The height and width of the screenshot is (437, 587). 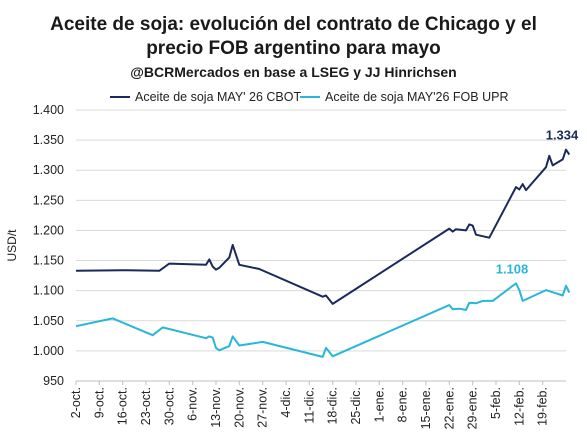 What do you see at coordinates (323, 320) in the screenshot?
I see `series-line-fob` at bounding box center [323, 320].